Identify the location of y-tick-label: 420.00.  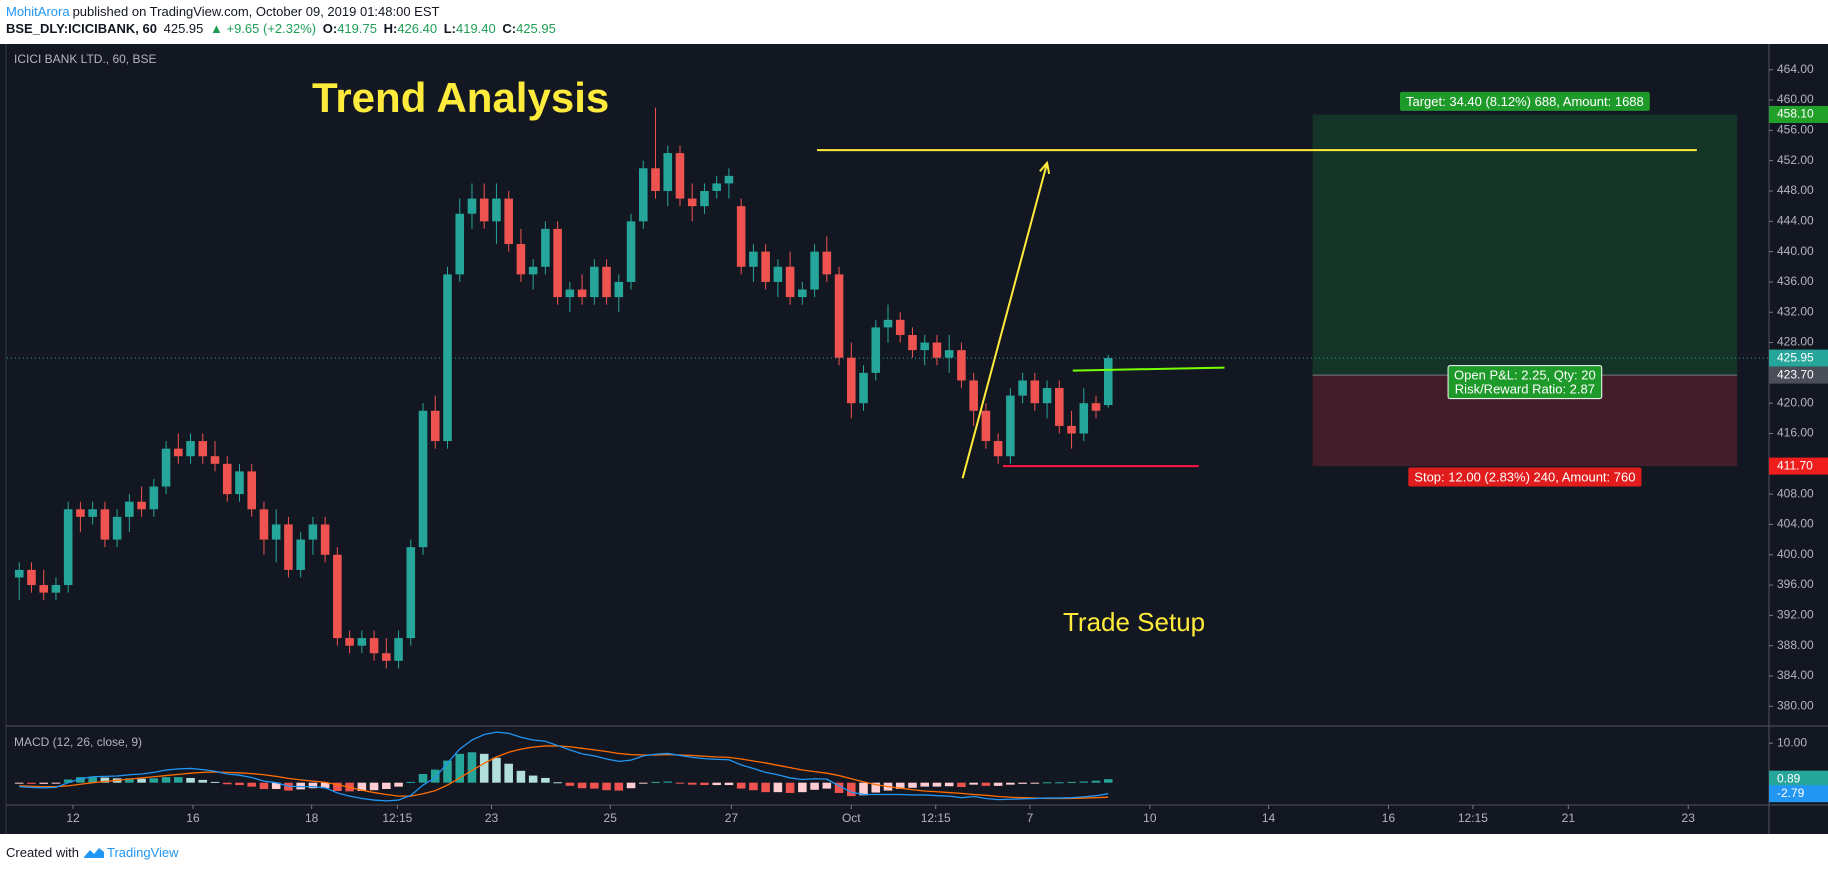
(1795, 402).